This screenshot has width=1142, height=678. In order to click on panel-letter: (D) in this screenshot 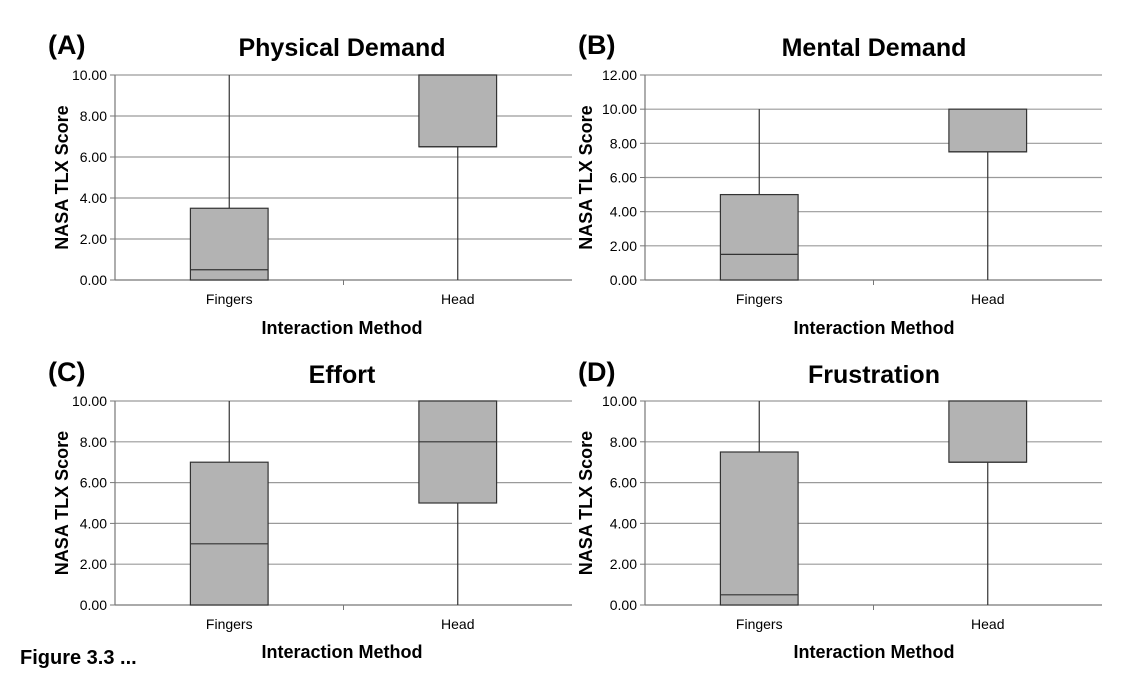, I will do `click(596, 372)`.